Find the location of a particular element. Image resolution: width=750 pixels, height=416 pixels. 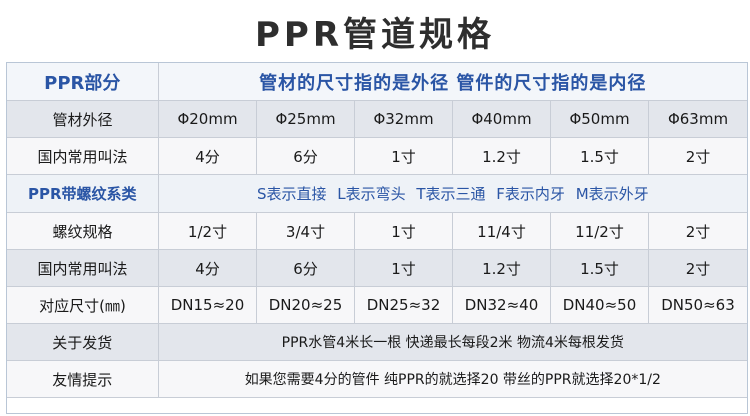

table-cell: Φ63mm is located at coordinates (698, 119).